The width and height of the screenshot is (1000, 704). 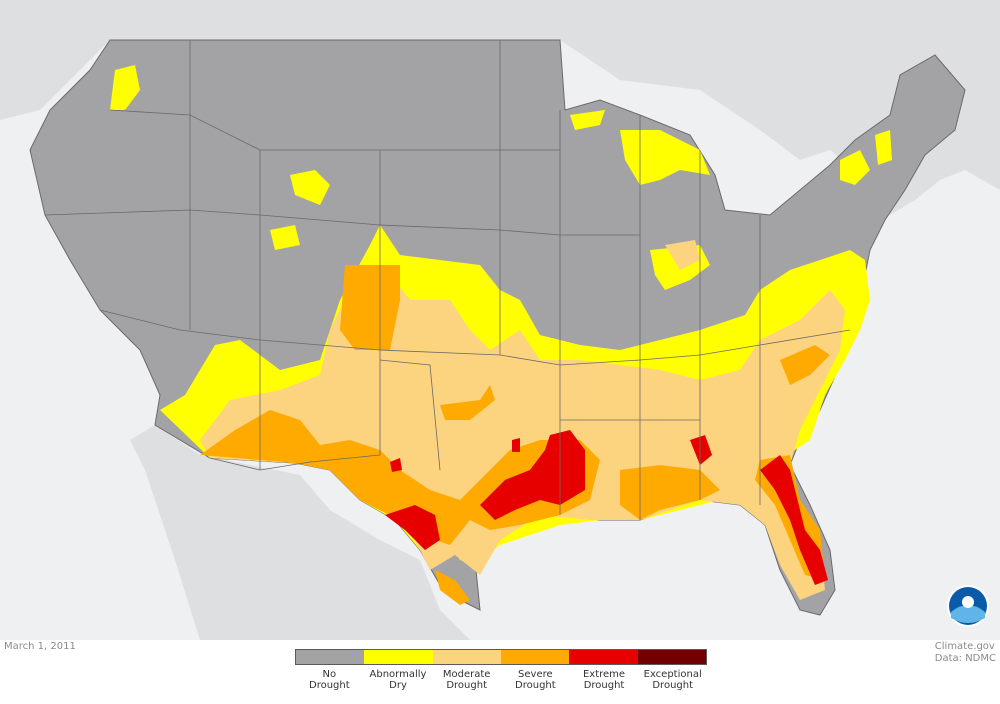 I want to click on legend-label-severe: Severe Drought, so click(x=535, y=680).